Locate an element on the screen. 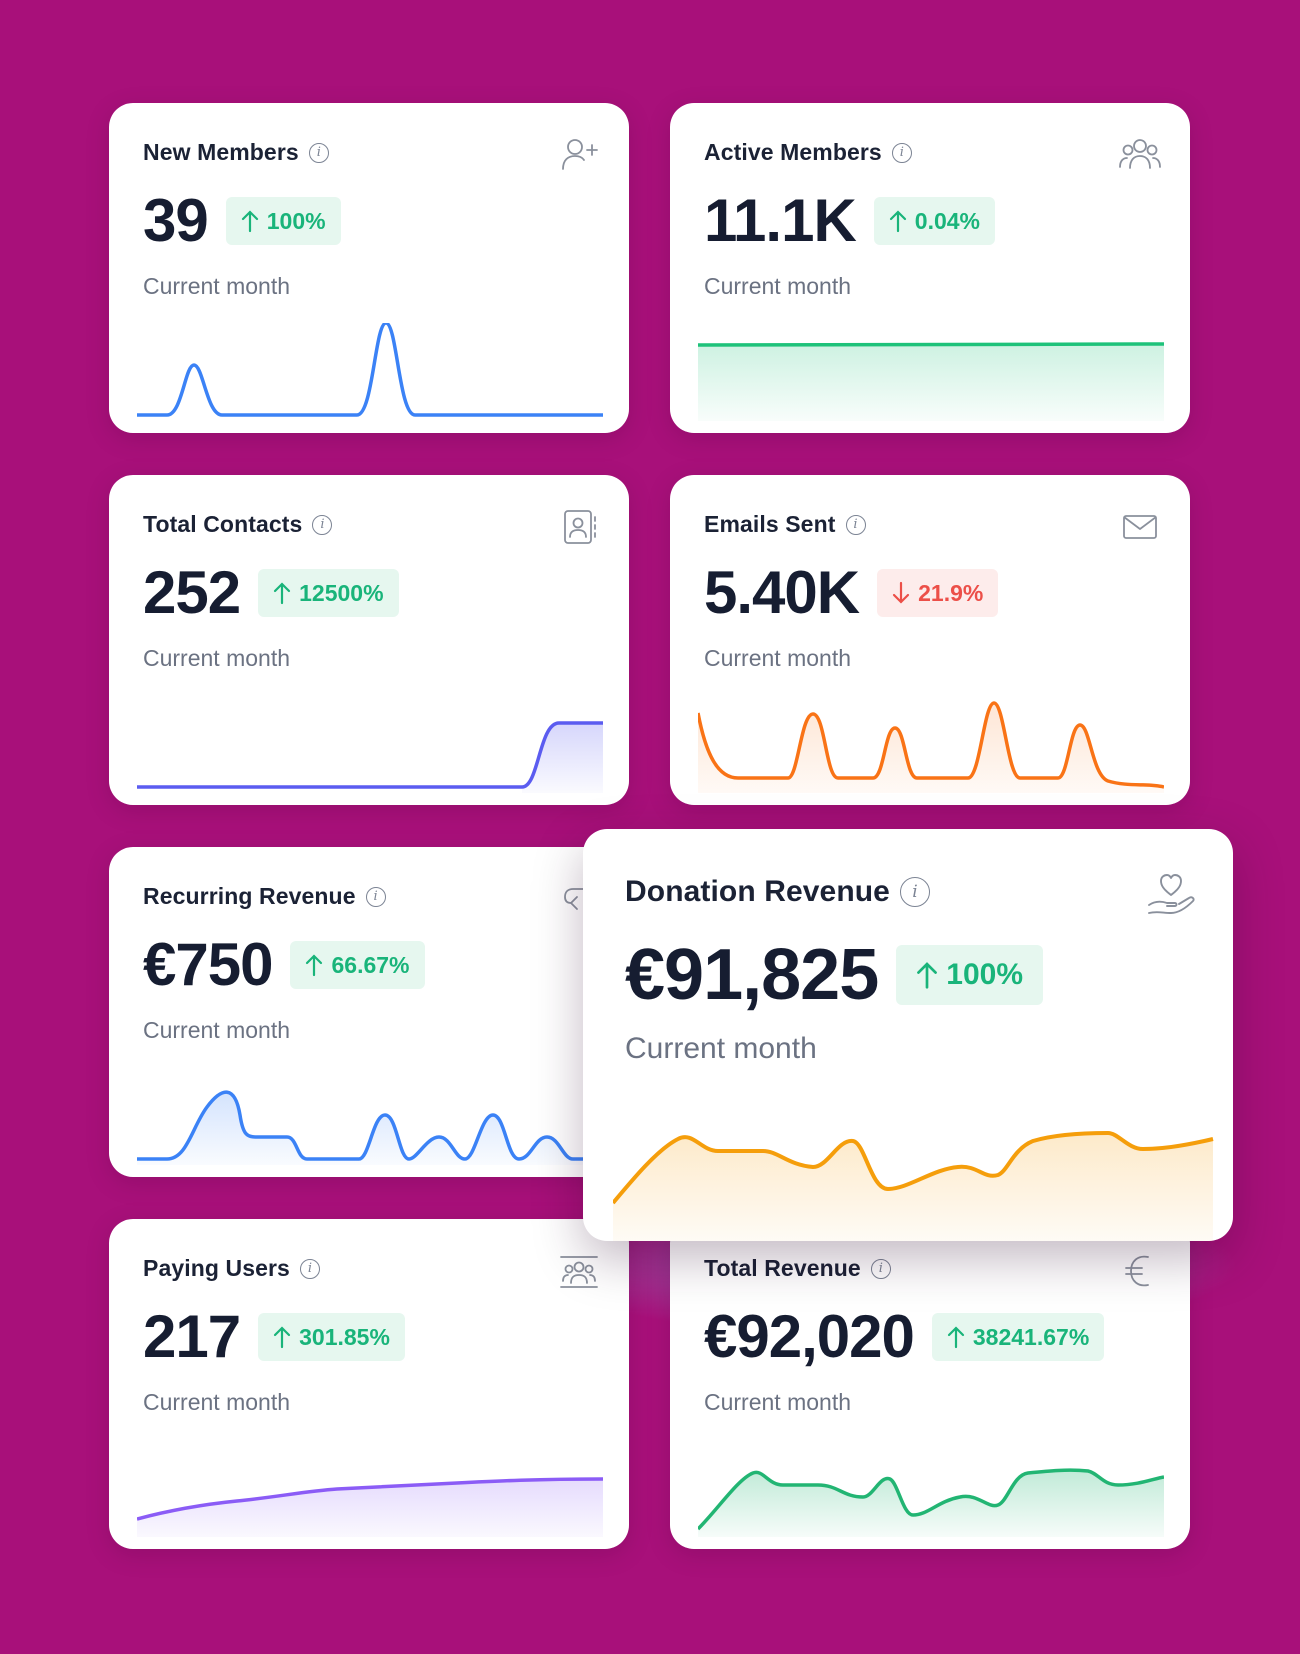  user-plus-icon is located at coordinates (580, 154).